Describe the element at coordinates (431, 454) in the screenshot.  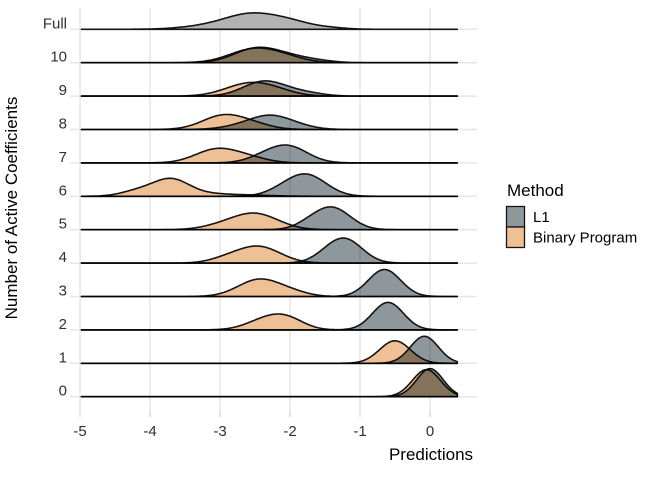
I see `x-axis-title: Predictions` at that location.